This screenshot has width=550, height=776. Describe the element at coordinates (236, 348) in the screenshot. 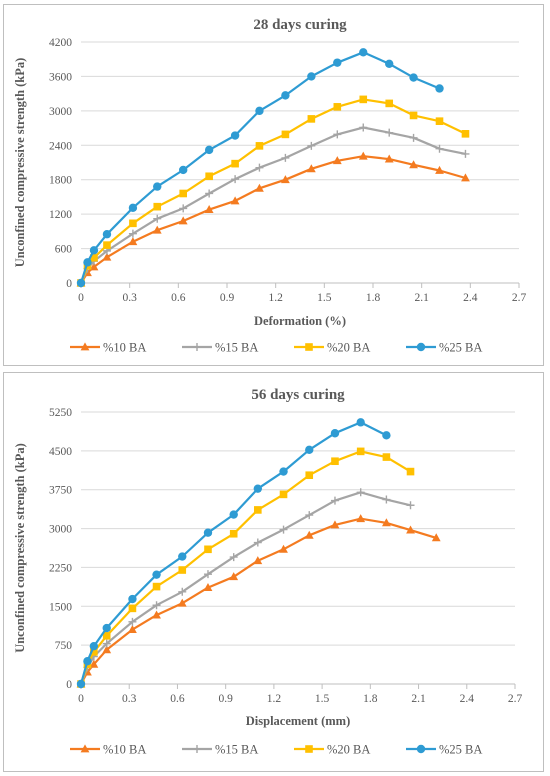

I see `c0-legend-label: %15 BA` at that location.